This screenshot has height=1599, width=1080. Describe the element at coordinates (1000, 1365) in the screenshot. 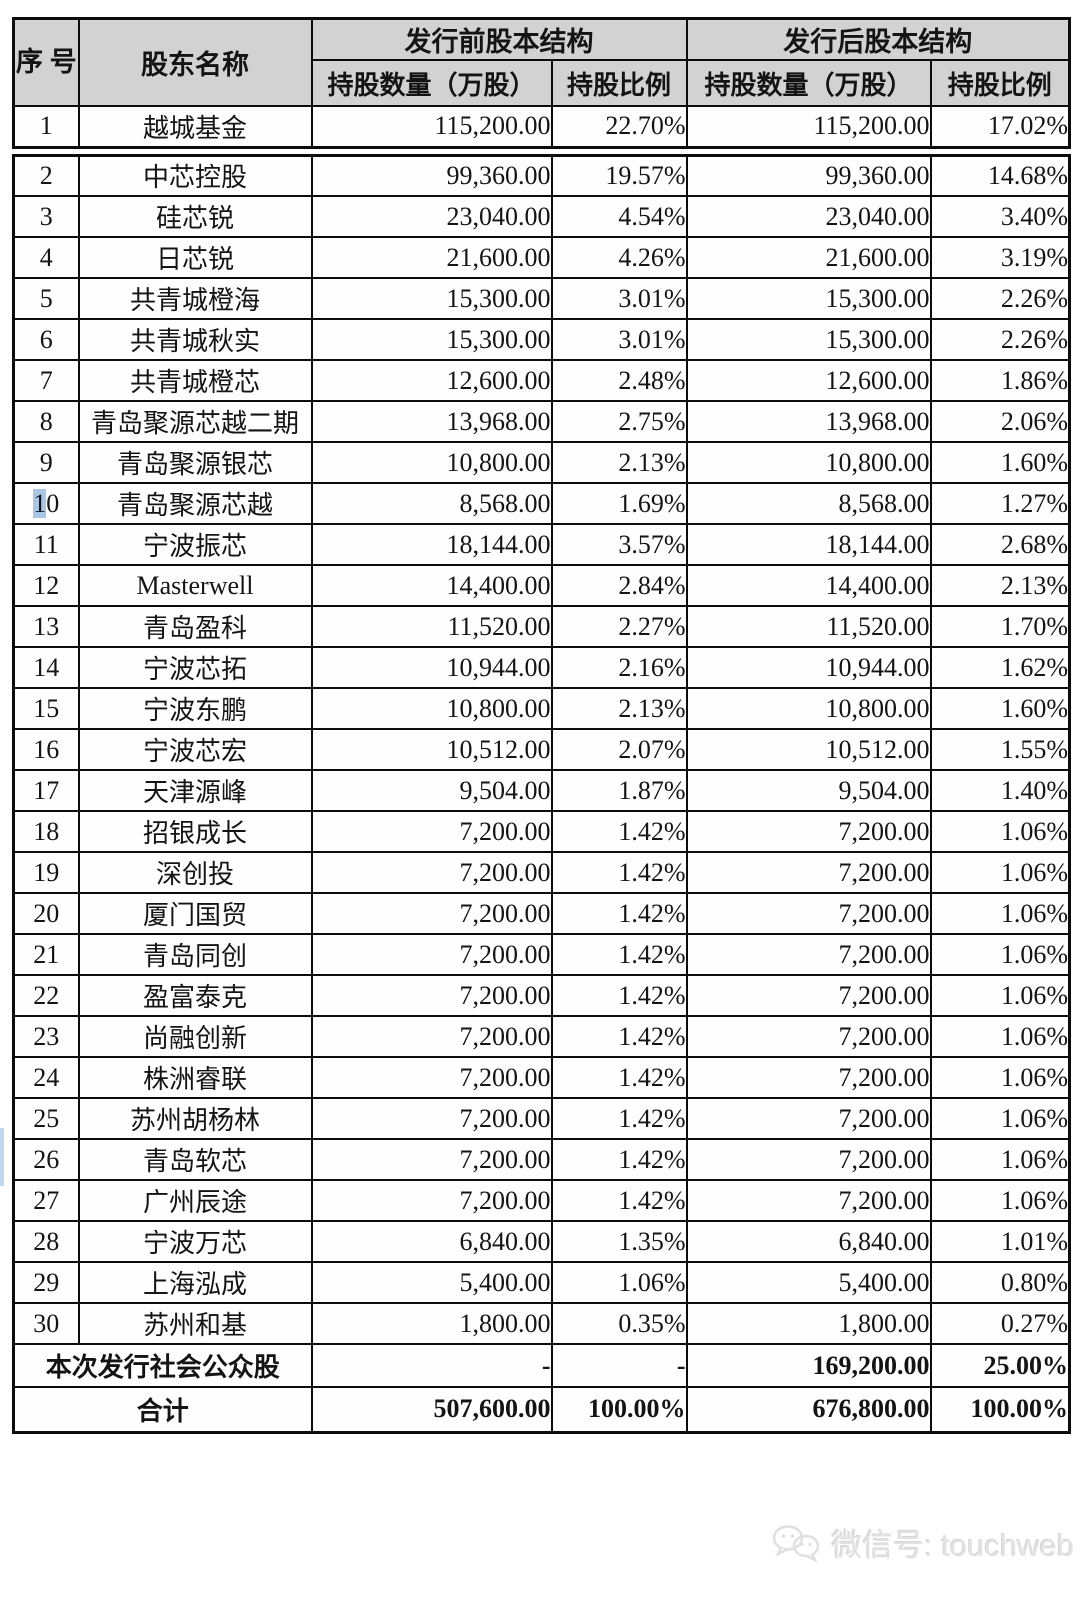

I see `post-issue-pct-cell: 25.00%` at that location.